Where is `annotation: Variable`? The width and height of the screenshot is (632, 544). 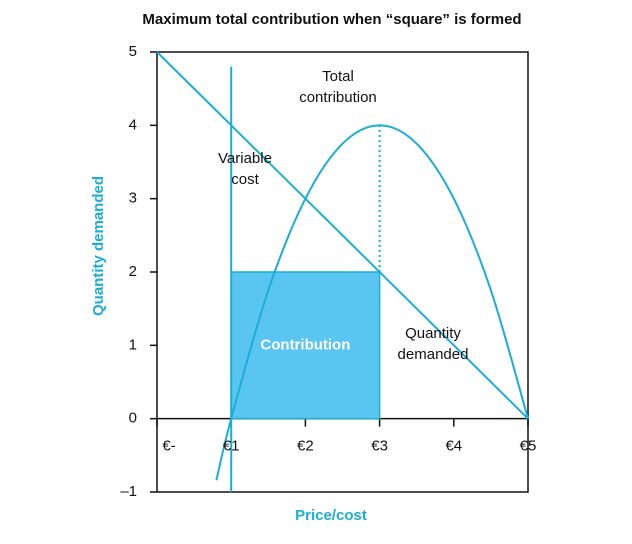
annotation: Variable is located at coordinates (245, 158).